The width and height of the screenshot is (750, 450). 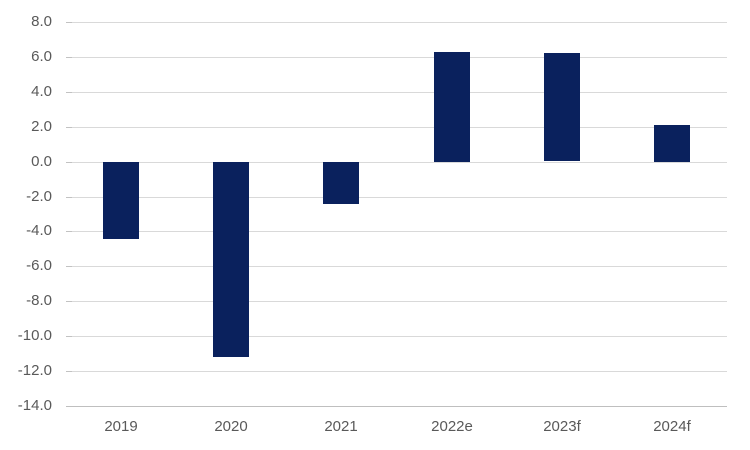 What do you see at coordinates (39, 196) in the screenshot?
I see `y-axis-tick-label: -2.0` at bounding box center [39, 196].